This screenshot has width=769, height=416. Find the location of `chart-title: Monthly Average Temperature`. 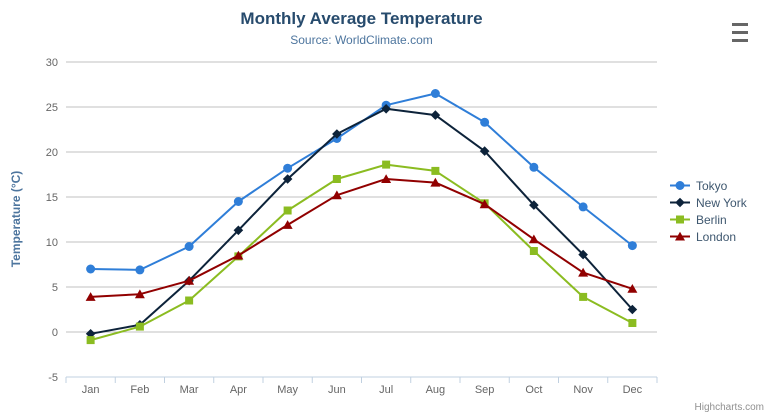

chart-title: Monthly Average Temperature is located at coordinates (361, 18).